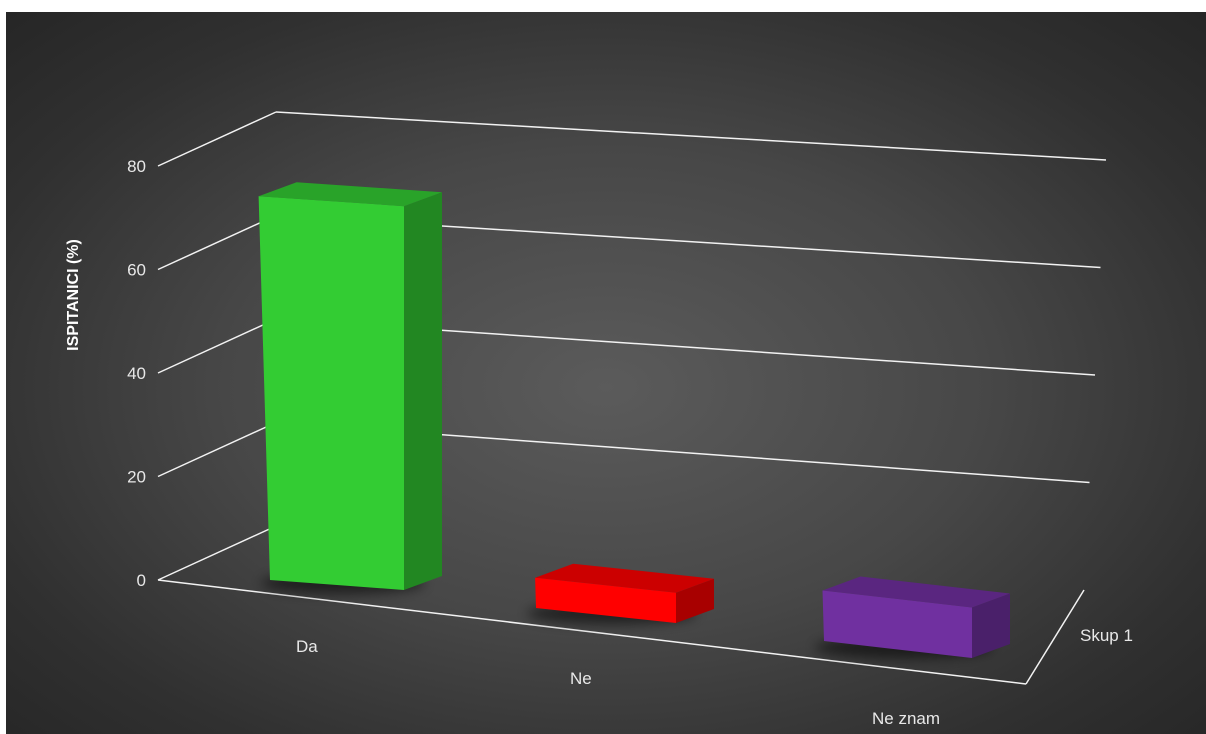 The width and height of the screenshot is (1206, 734). I want to click on y-tick-label: 80, so click(136, 166).